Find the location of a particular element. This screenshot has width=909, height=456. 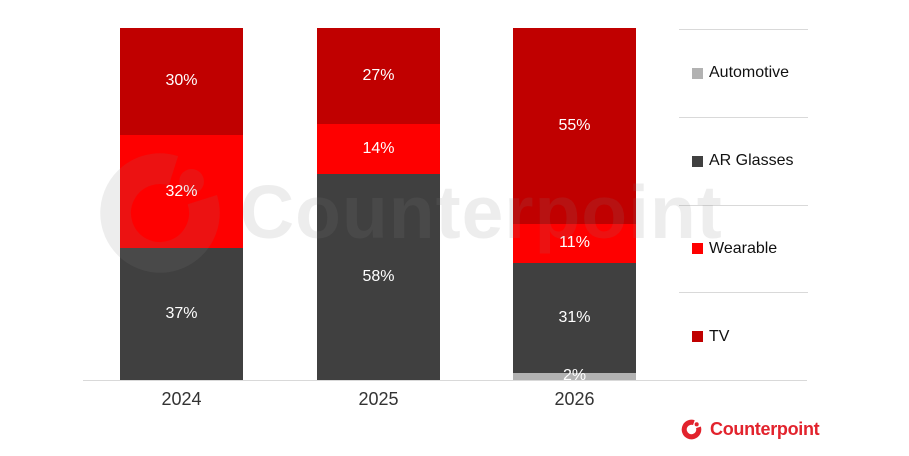

counterpoint-logo: Counterpoint is located at coordinates (750, 429).